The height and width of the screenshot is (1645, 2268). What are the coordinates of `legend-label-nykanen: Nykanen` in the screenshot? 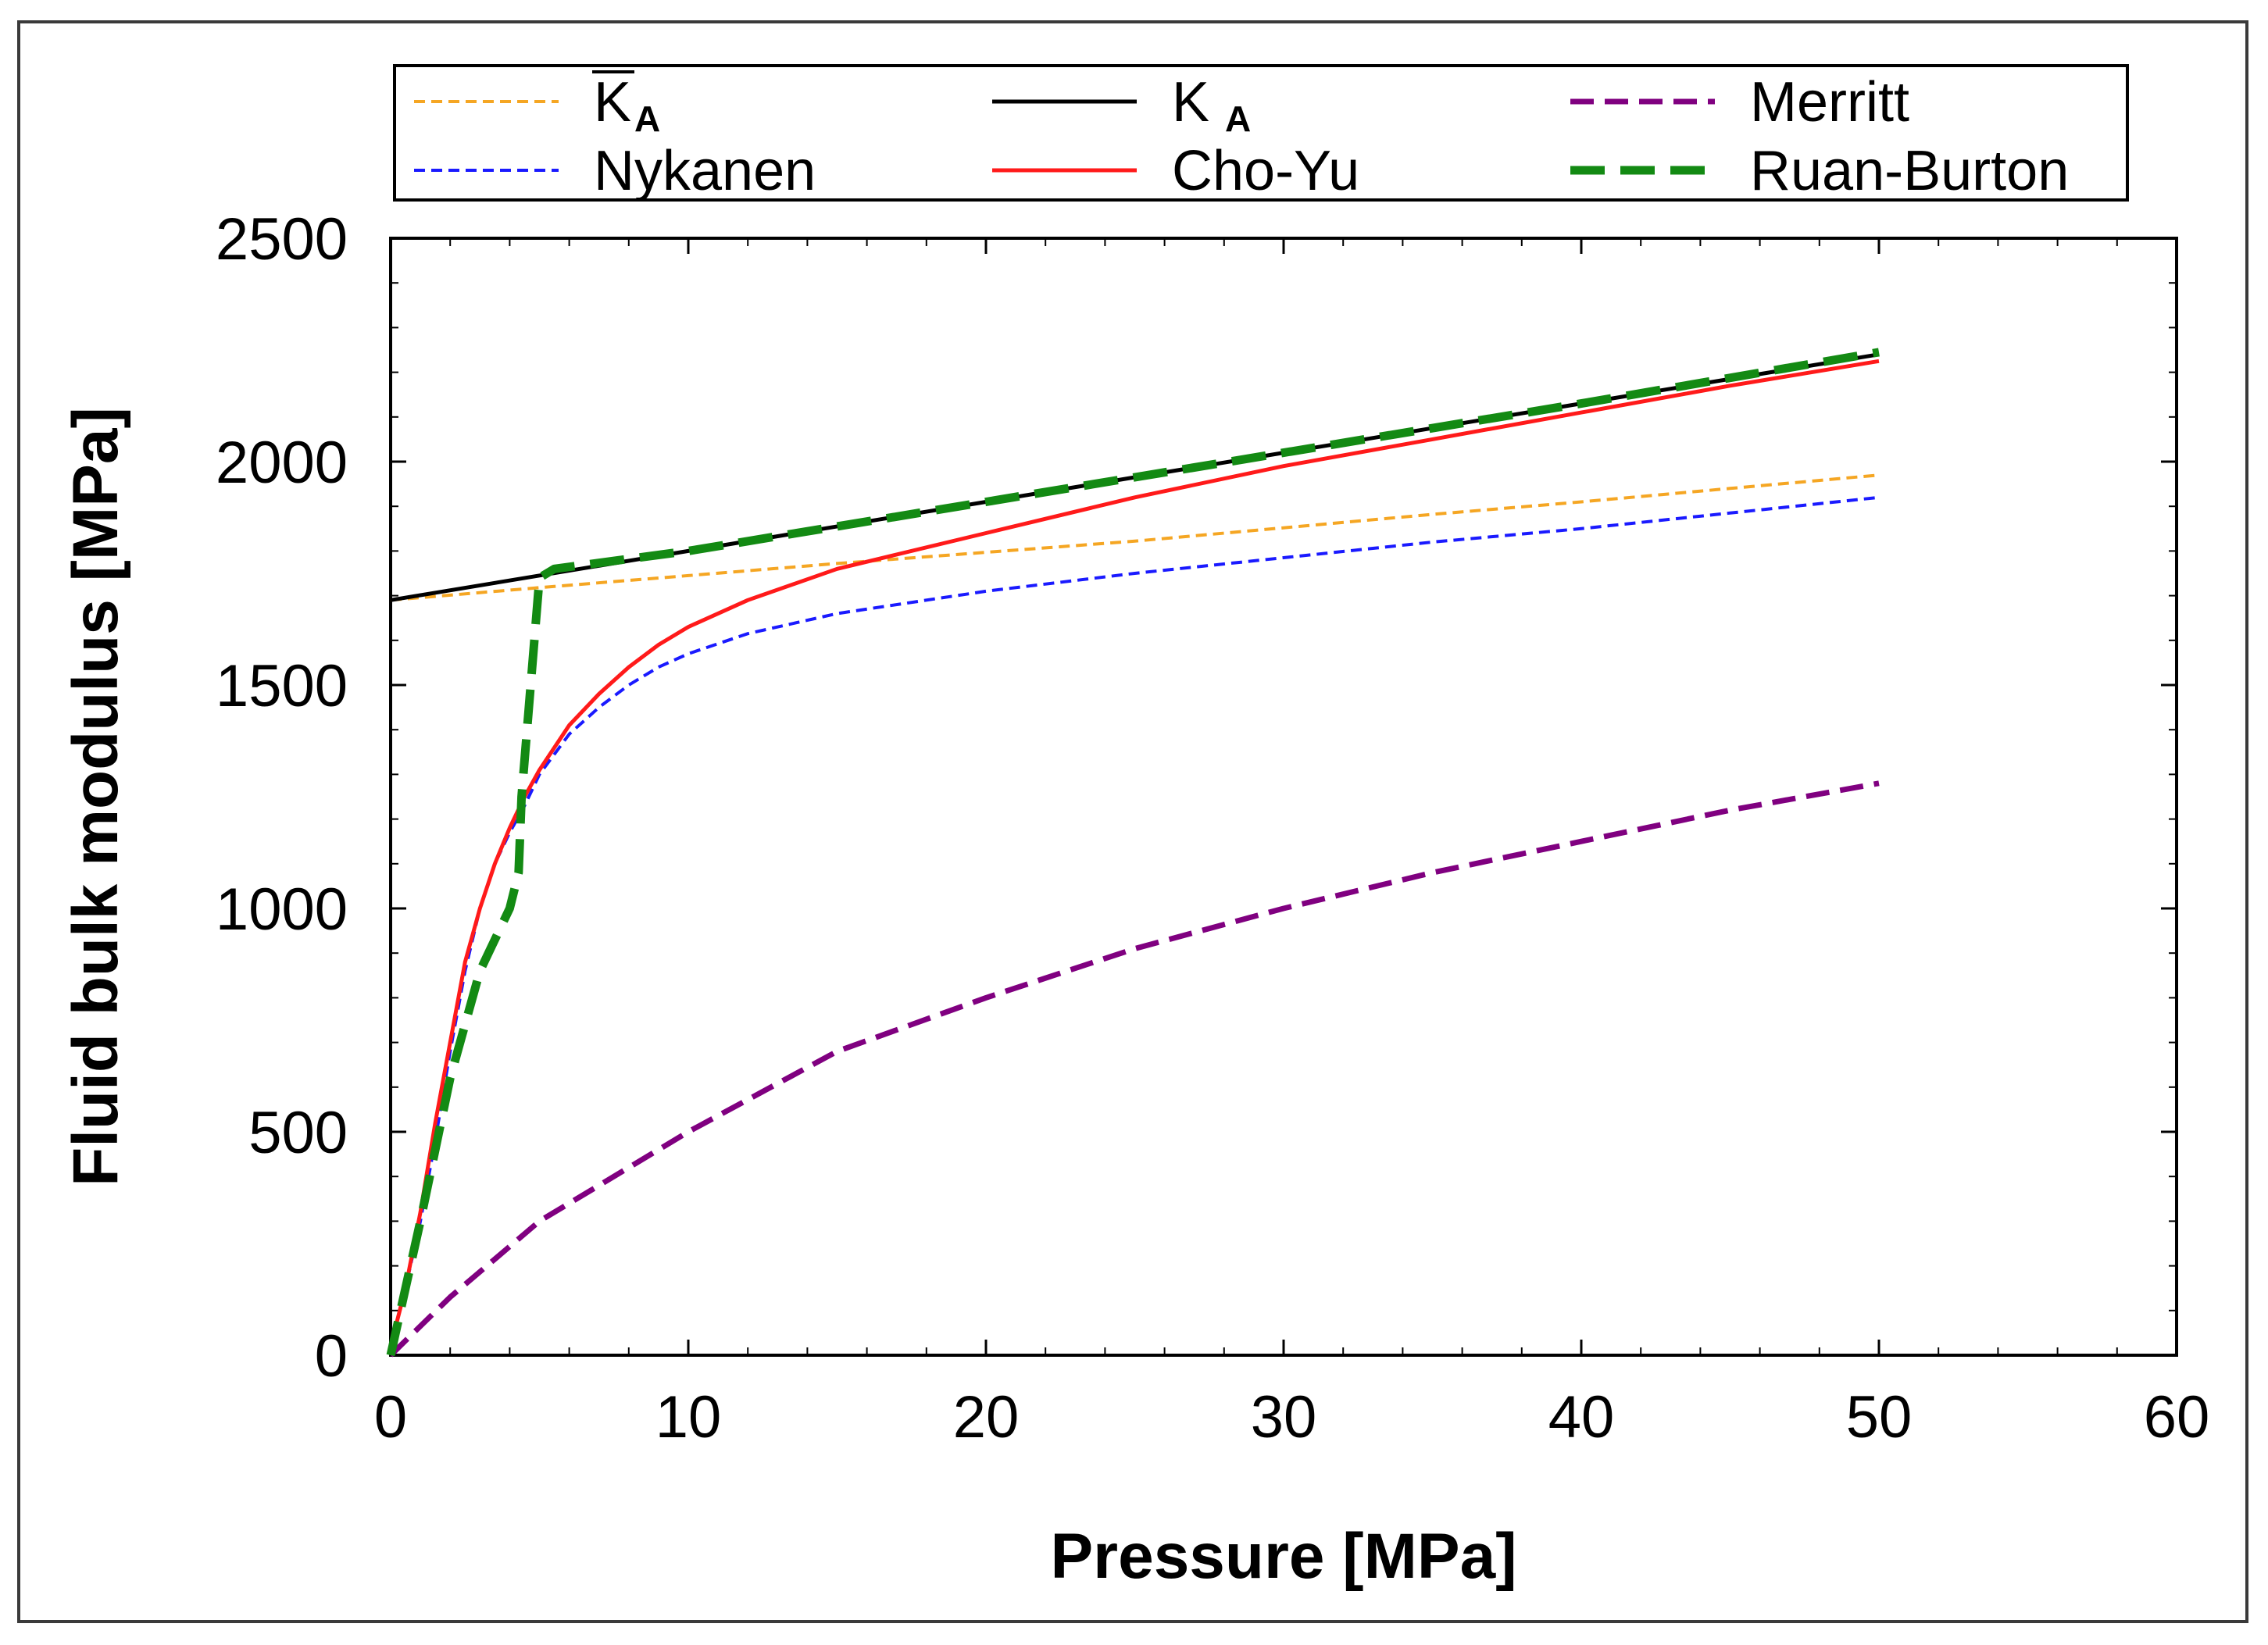 It's located at (705, 171).